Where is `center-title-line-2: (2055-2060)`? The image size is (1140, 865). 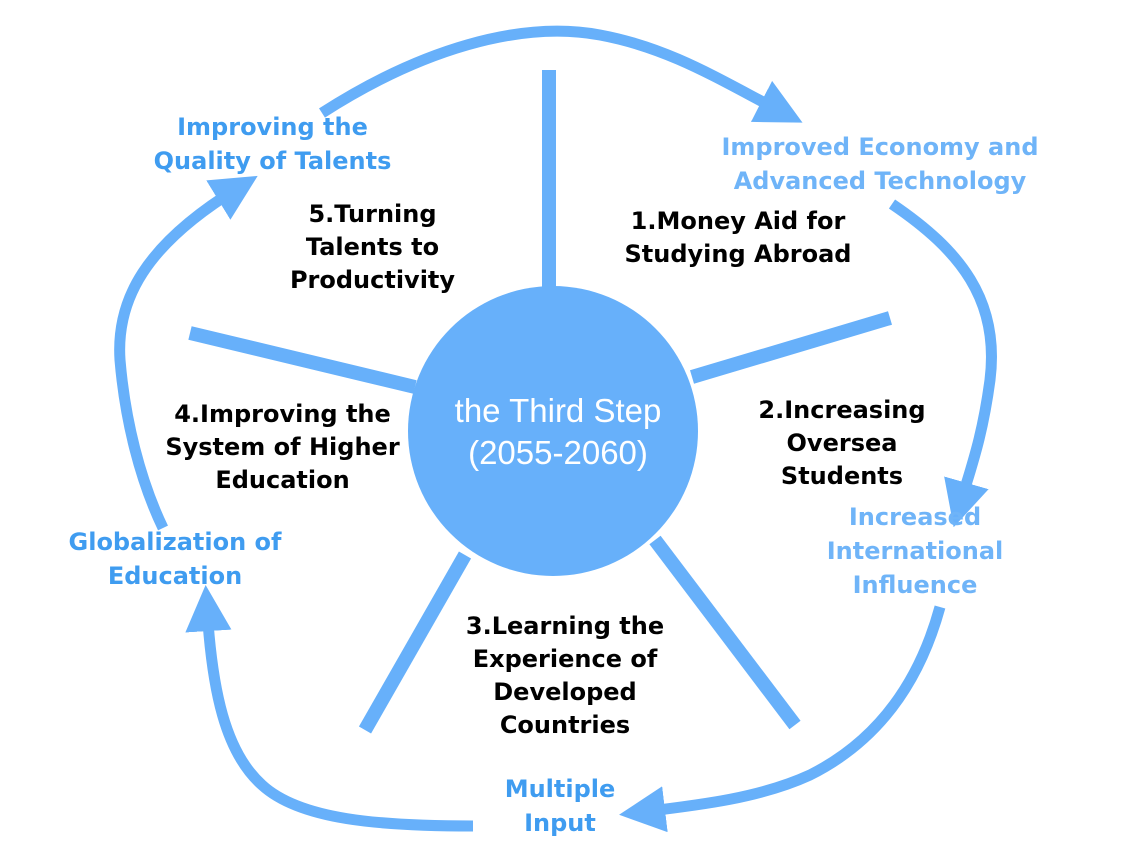
center-title-line-2: (2055-2060) is located at coordinates (558, 452).